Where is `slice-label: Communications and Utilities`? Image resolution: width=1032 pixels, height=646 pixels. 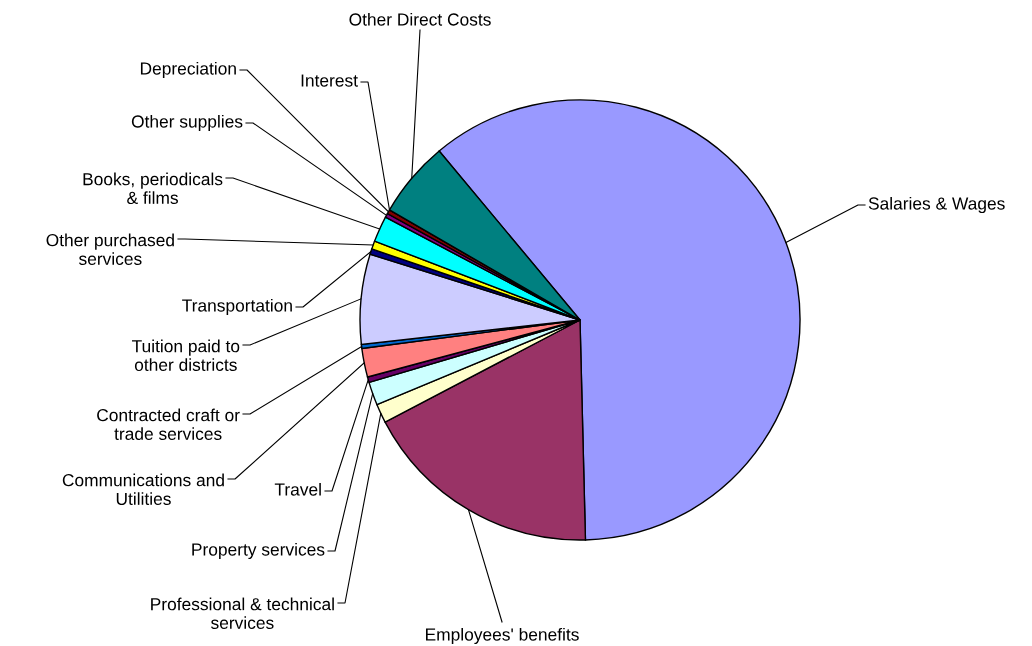
slice-label: Communications and Utilities is located at coordinates (143, 489).